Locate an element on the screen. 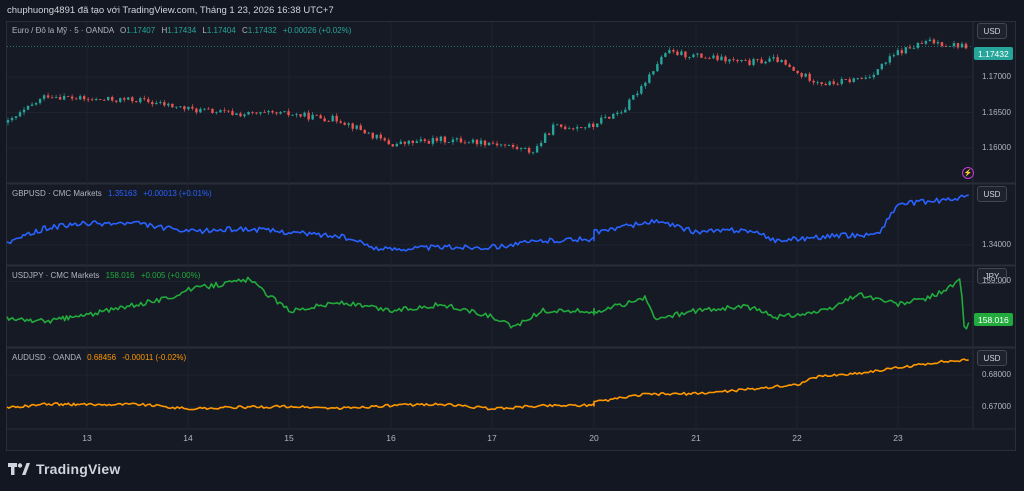 Image resolution: width=1024 pixels, height=491 pixels. series-line-audusd is located at coordinates (487, 384).